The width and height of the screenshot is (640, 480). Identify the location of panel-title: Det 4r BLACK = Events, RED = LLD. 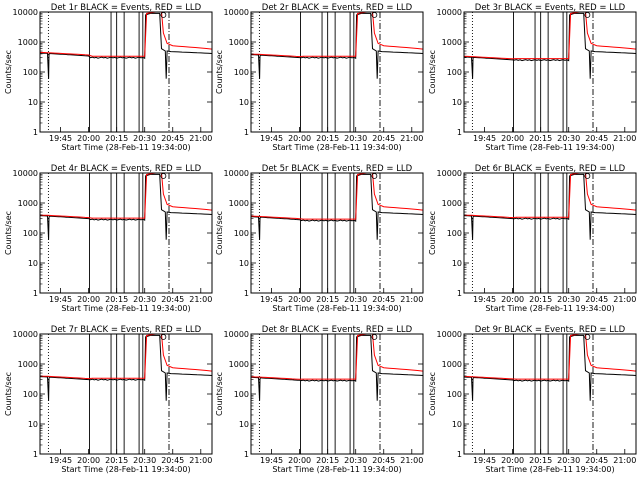
(126, 169).